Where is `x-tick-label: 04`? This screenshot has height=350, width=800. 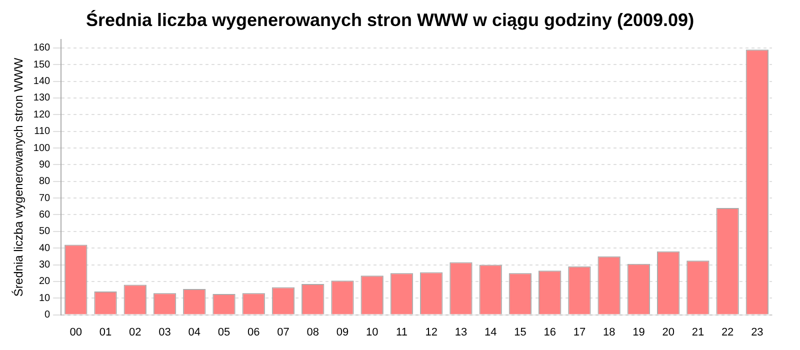
x-tick-label: 04 is located at coordinates (194, 332).